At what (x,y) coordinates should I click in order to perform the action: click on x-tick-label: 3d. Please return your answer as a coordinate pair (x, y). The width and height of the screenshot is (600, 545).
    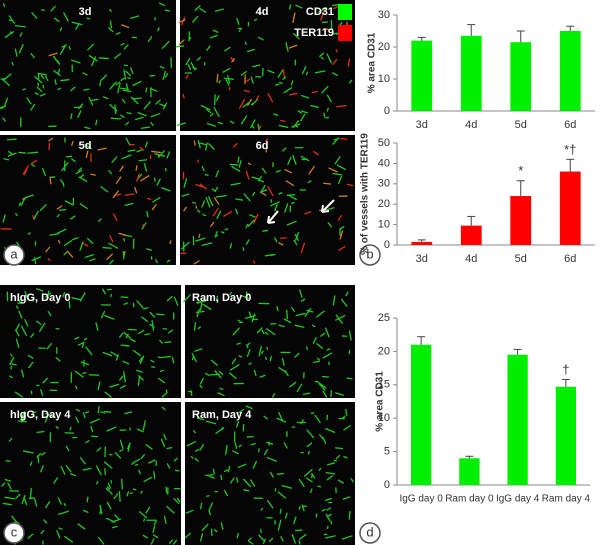
    Looking at the image, I should click on (422, 259).